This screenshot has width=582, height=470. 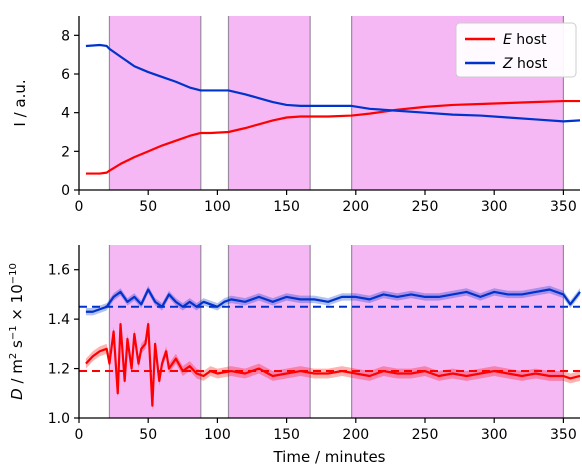 I want to click on y-tick-label: 1.2, so click(x=59, y=370).